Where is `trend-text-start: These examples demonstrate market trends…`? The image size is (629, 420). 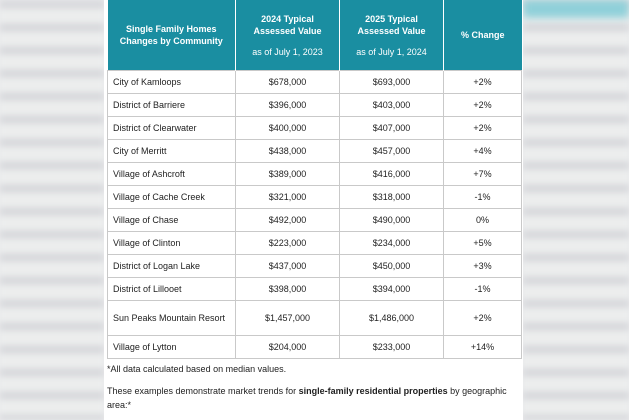 trend-text-start: These examples demonstrate market trends… is located at coordinates (203, 391).